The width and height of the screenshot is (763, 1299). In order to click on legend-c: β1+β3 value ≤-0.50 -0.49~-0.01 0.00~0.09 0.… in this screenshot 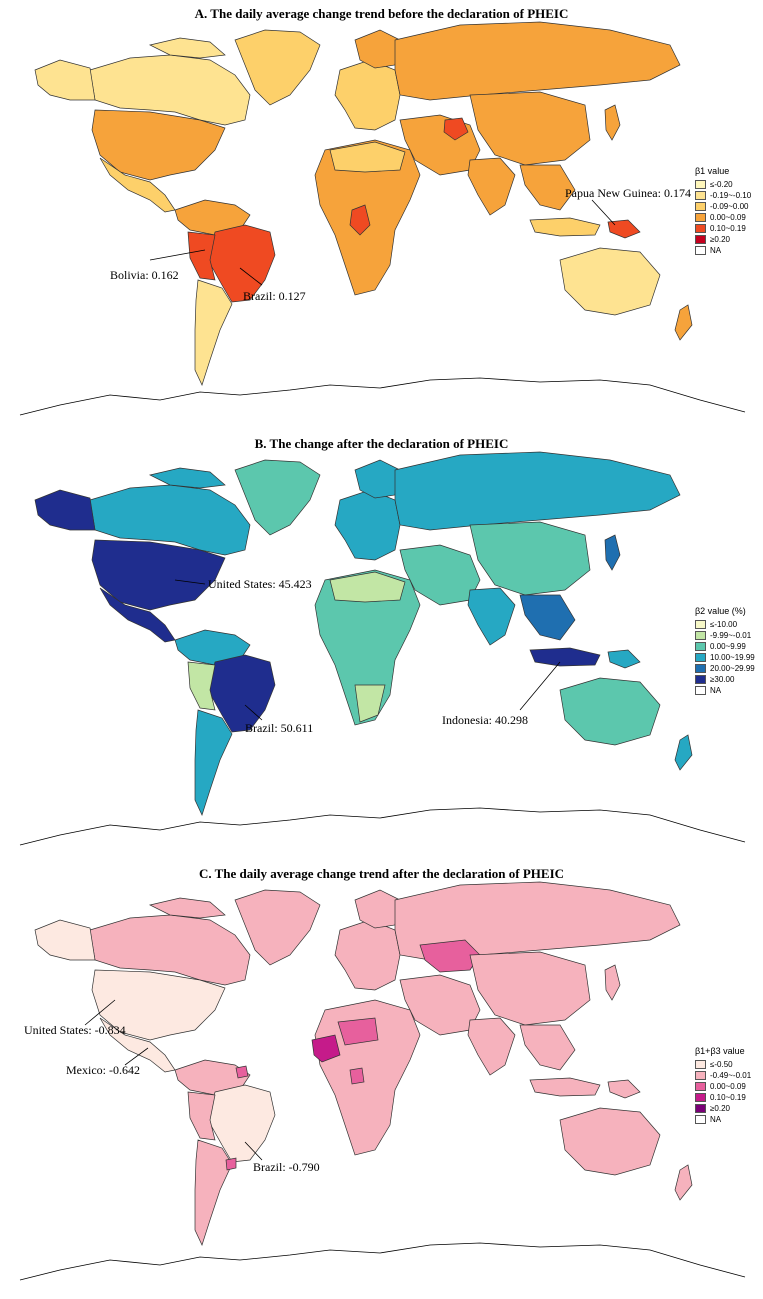, I will do `click(723, 1085)`.